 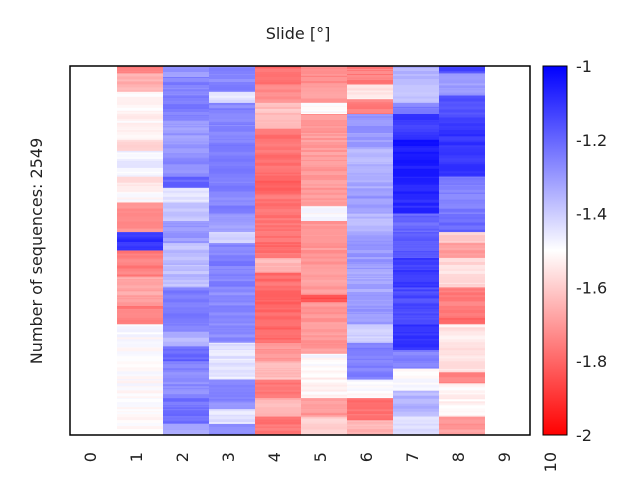 What do you see at coordinates (232, 434) in the screenshot?
I see `heatmap-cell-col3-band12` at bounding box center [232, 434].